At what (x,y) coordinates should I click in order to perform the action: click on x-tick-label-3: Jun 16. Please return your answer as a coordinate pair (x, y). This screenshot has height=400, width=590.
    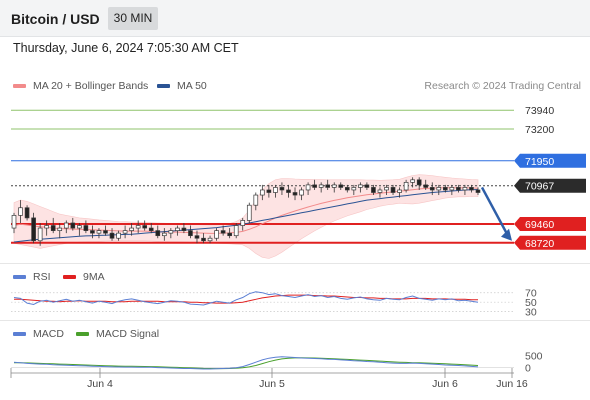
    Looking at the image, I should click on (512, 384).